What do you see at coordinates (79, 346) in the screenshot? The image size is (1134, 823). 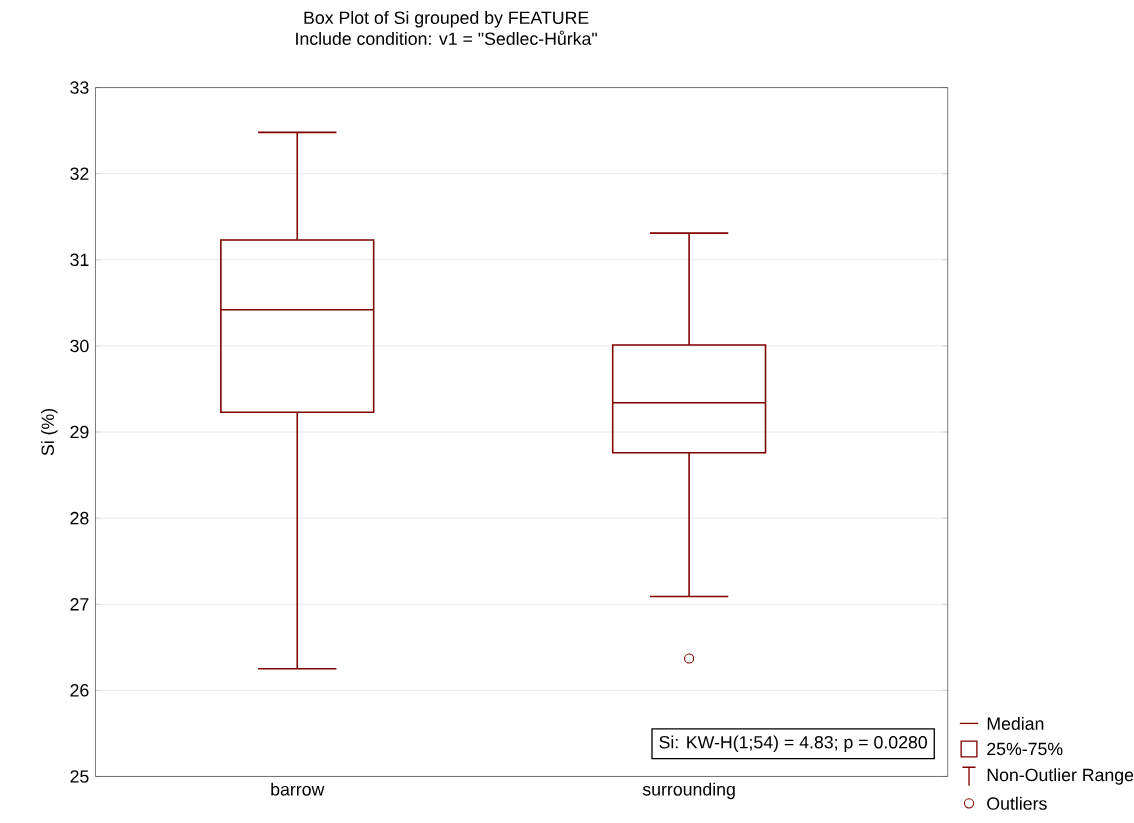 I see `y-tick-label: 30` at bounding box center [79, 346].